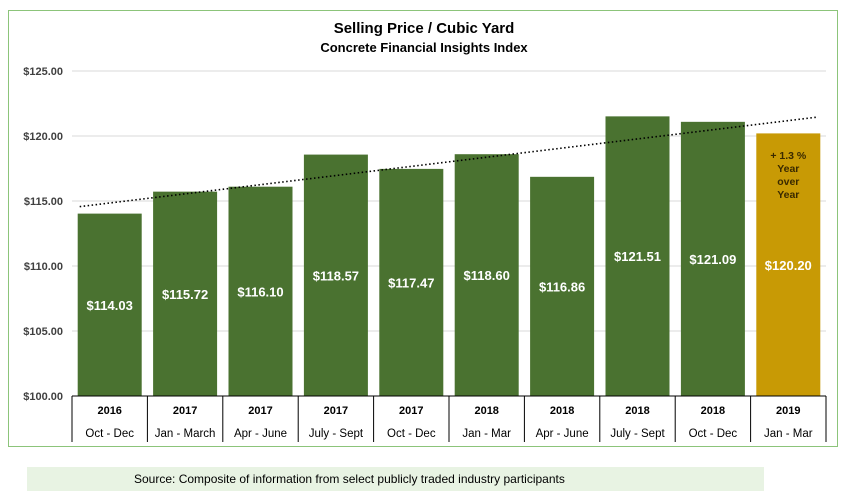 Image resolution: width=848 pixels, height=493 pixels. Describe the element at coordinates (43, 202) in the screenshot. I see `y-tick-label: $115.00` at that location.